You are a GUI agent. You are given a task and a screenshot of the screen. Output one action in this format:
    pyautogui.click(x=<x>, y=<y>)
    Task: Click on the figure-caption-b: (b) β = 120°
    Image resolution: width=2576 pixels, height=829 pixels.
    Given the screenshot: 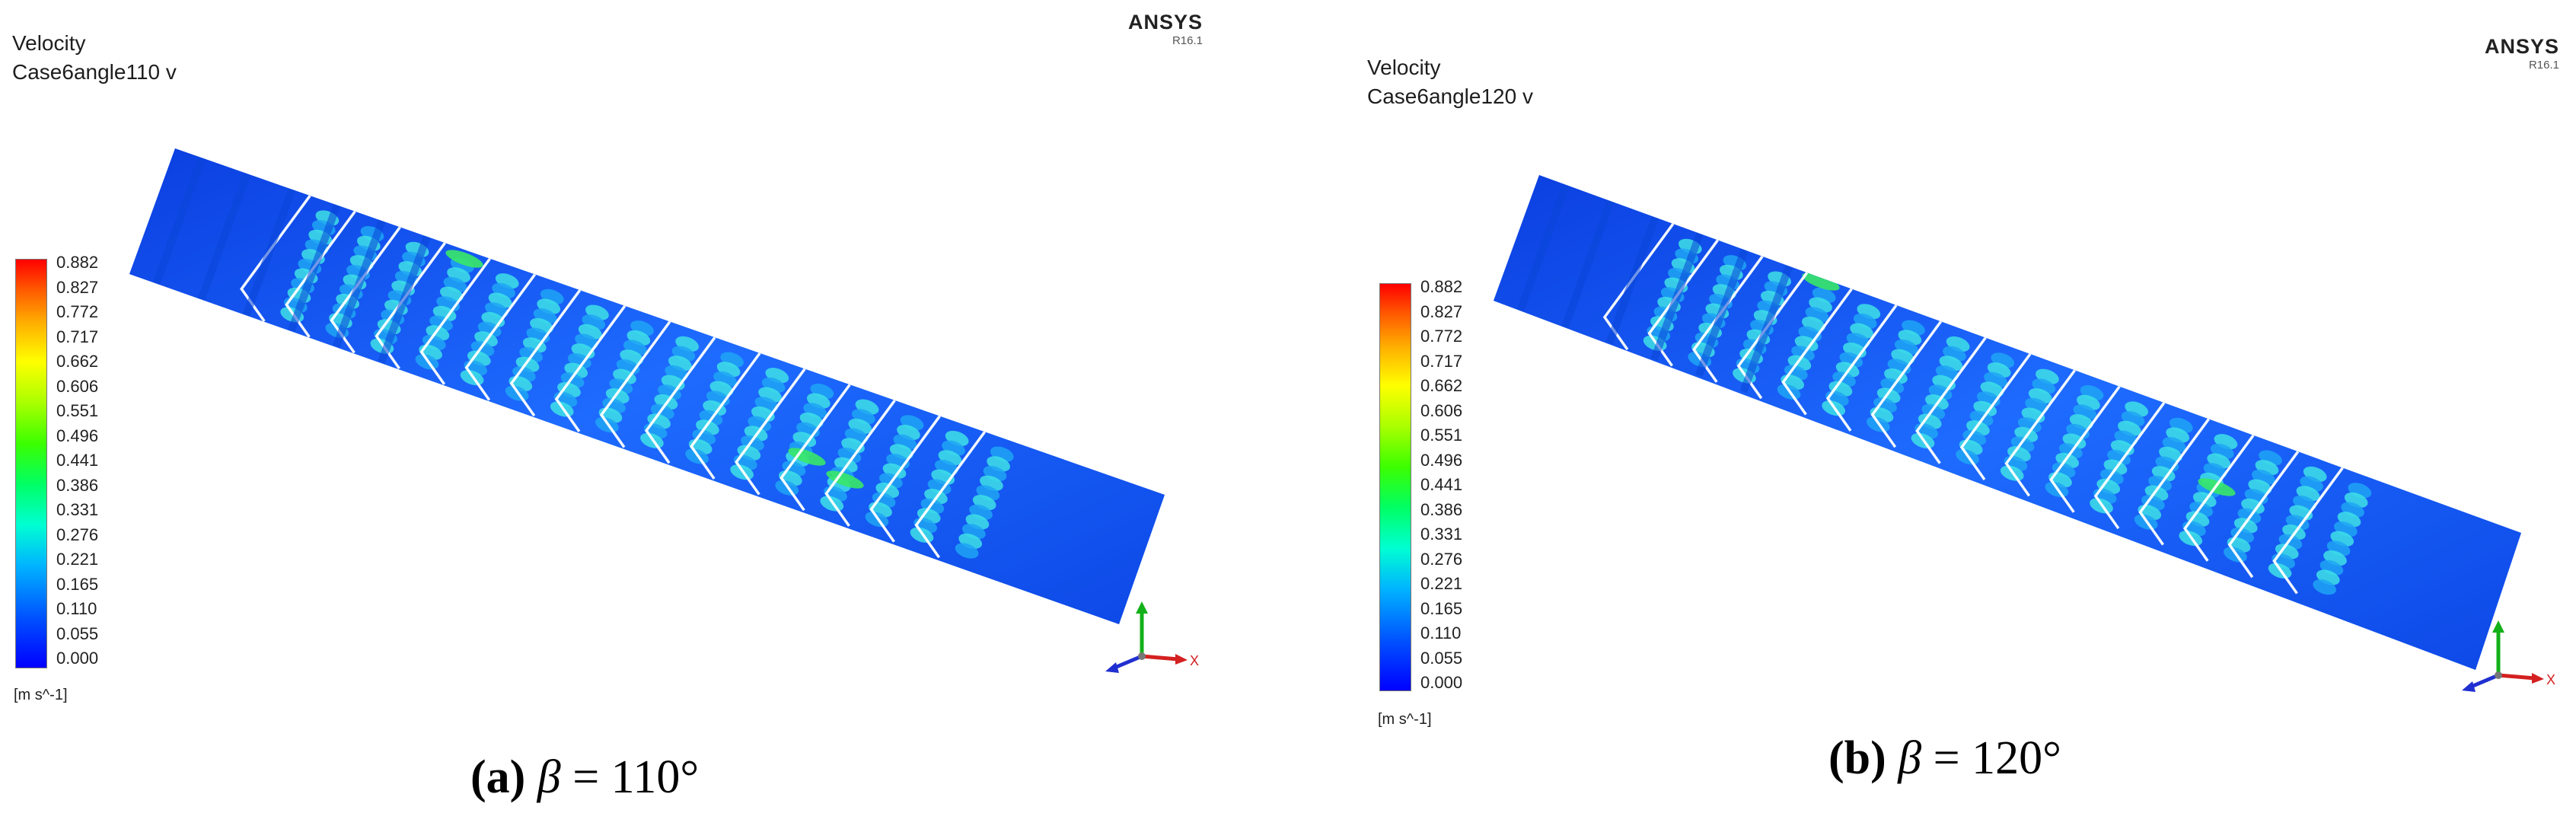 What is the action you would take?
    pyautogui.click(x=1944, y=758)
    